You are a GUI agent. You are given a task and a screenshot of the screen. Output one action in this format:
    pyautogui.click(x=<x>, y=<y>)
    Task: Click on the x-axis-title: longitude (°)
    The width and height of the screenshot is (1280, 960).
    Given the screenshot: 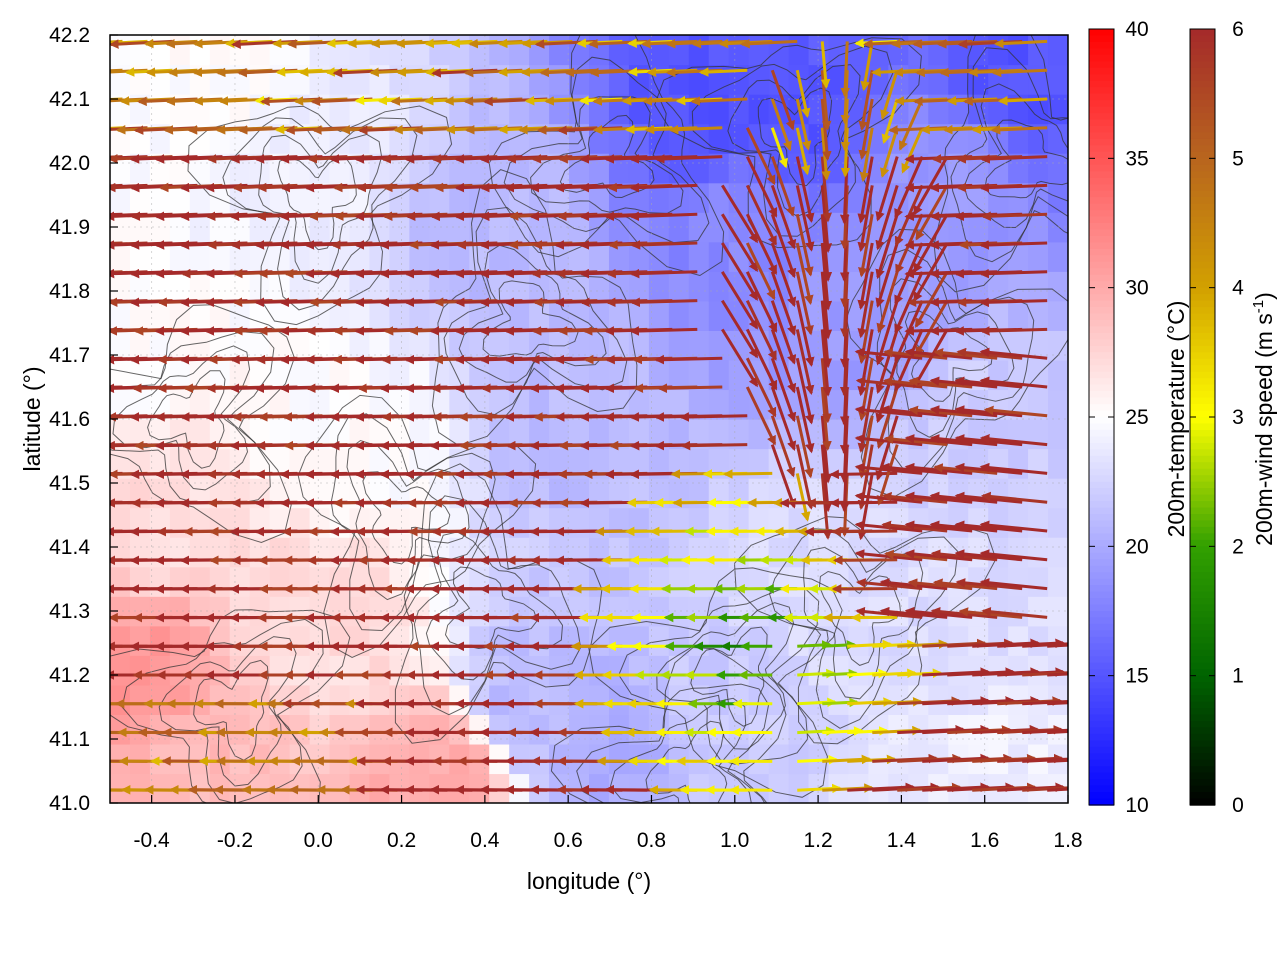 What is the action you would take?
    pyautogui.click(x=589, y=881)
    